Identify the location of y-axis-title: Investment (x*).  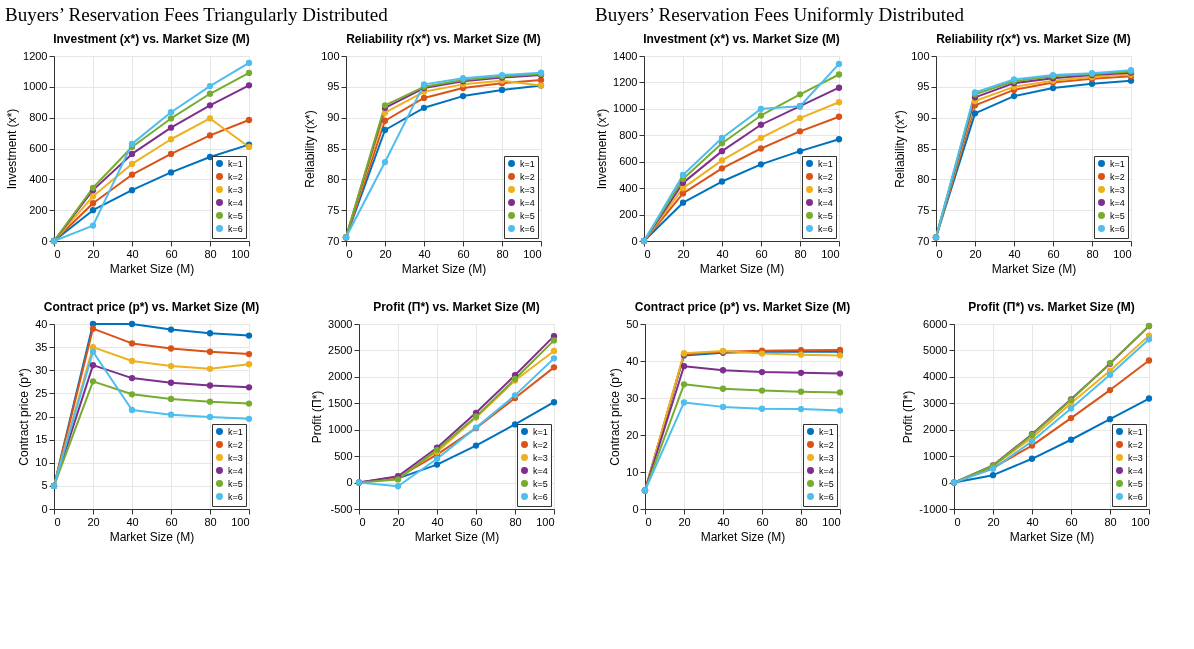
(12, 149).